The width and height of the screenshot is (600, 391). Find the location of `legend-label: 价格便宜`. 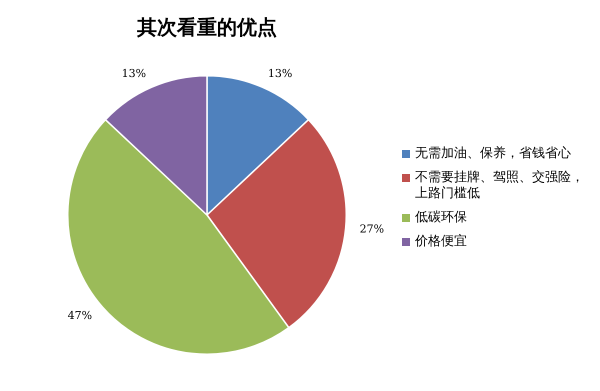

legend-label: 价格便宜 is located at coordinates (441, 241).